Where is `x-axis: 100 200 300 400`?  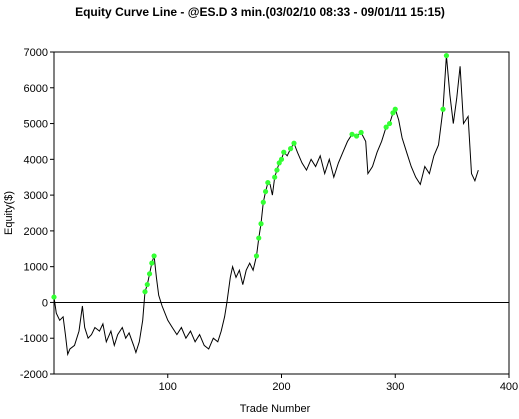 x-axis: 100 200 300 400 is located at coordinates (338, 383).